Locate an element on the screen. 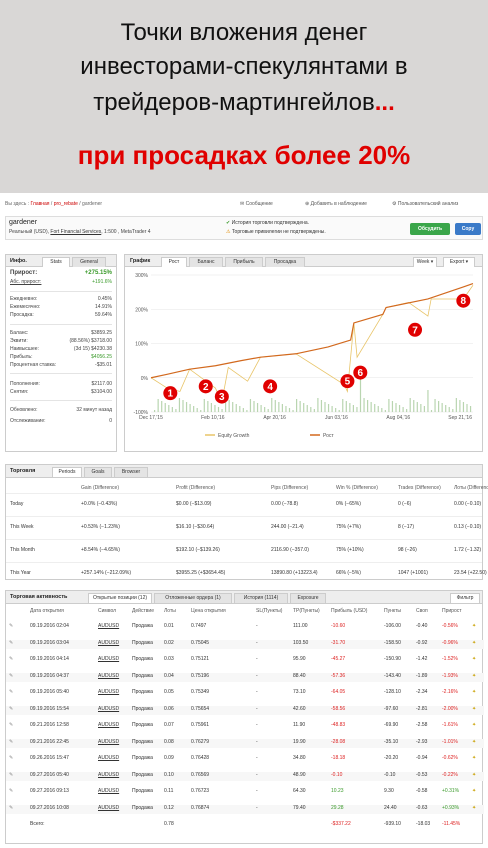 The width and height of the screenshot is (488, 848). activity-header-cell: Символ is located at coordinates (107, 611).